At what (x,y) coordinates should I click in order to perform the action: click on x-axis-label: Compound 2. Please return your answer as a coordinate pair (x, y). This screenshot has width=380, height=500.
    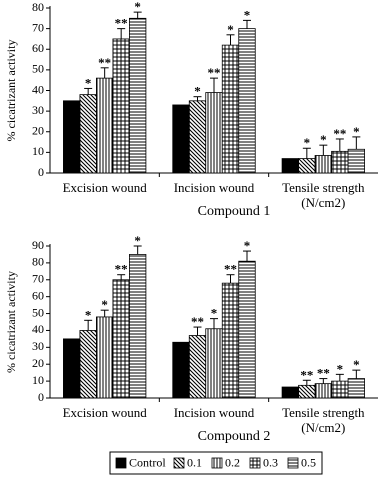
    Looking at the image, I should click on (234, 436).